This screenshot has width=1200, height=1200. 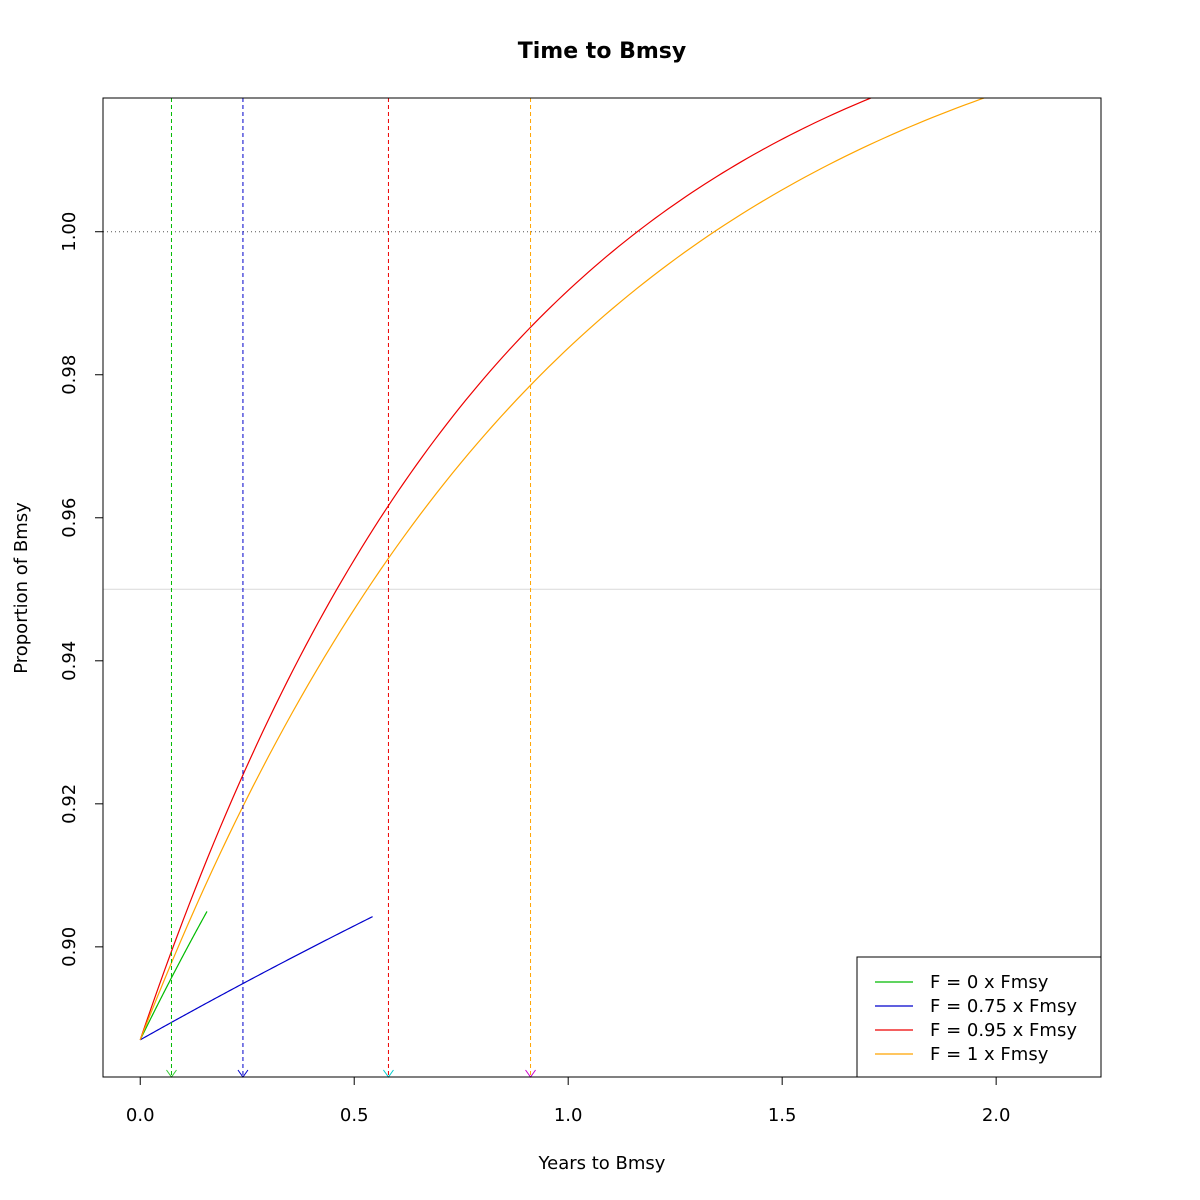 What do you see at coordinates (69, 661) in the screenshot?
I see `y-tick-label: 0.94` at bounding box center [69, 661].